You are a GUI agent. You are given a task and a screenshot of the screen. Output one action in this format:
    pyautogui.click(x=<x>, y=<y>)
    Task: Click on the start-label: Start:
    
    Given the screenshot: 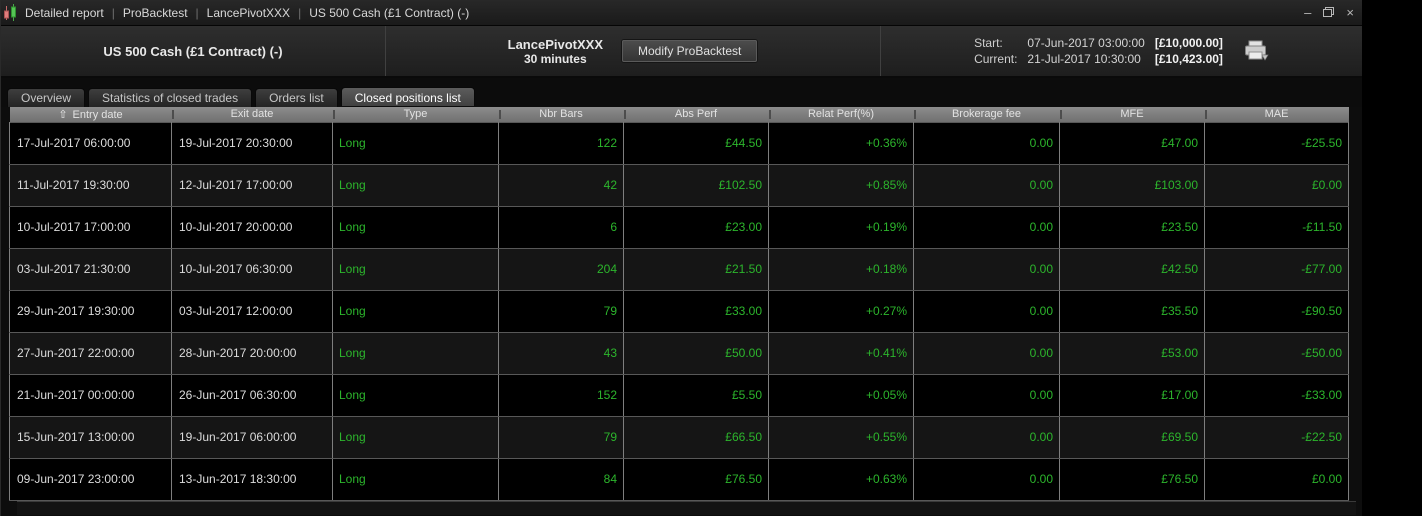 What is the action you would take?
    pyautogui.click(x=988, y=43)
    